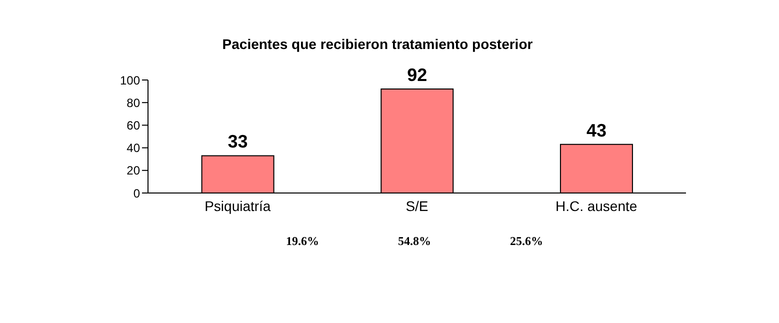  What do you see at coordinates (136, 193) in the screenshot?
I see `y-tick-label: 0` at bounding box center [136, 193].